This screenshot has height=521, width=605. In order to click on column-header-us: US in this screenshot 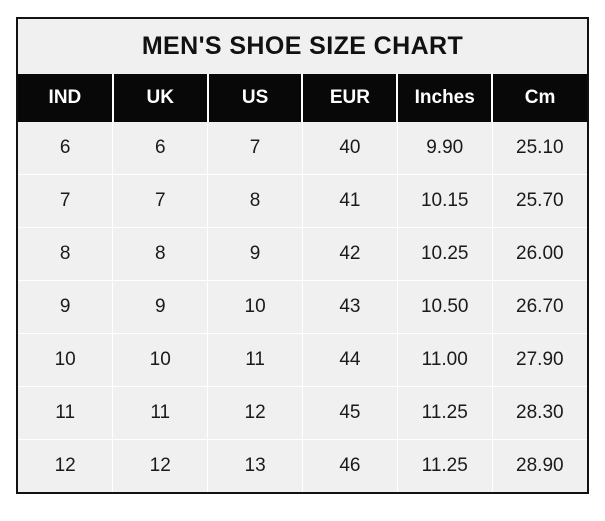, I will do `click(255, 98)`.